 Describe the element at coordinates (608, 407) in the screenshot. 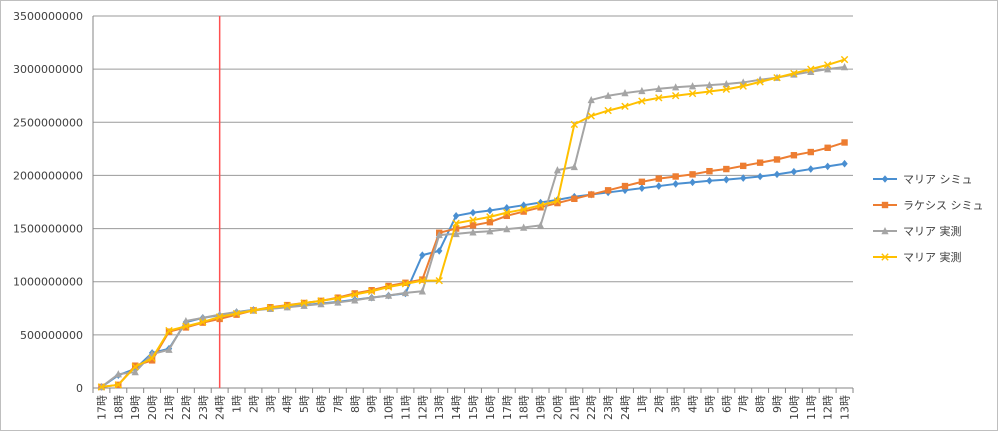

I see `x-tick-label: 23時` at that location.